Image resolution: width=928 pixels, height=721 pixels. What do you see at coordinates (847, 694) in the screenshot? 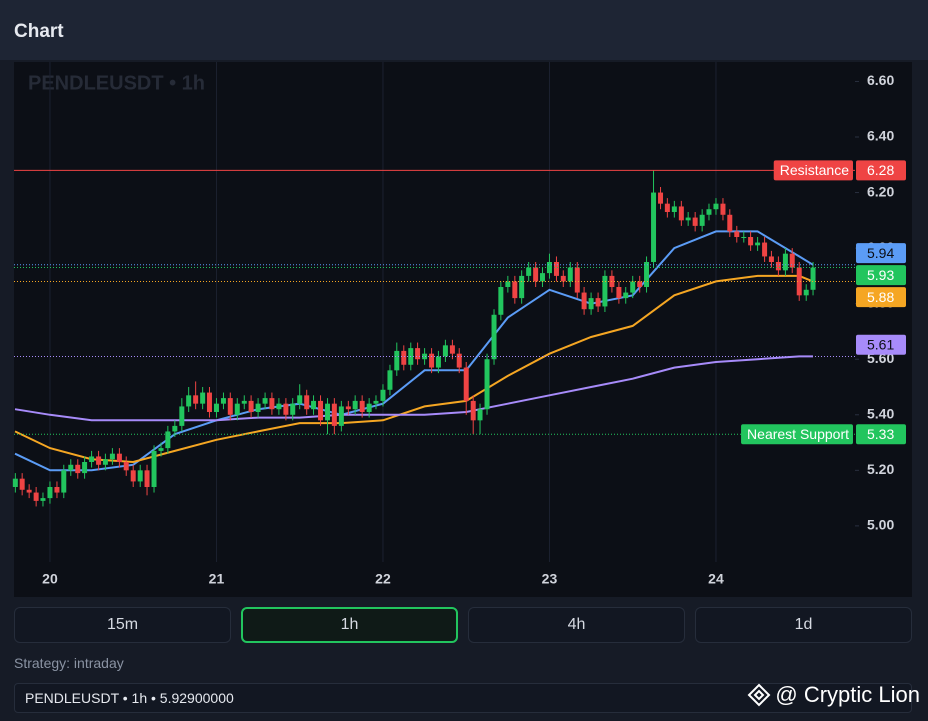
I see `brand-text: @ Cryptic Lion` at bounding box center [847, 694].